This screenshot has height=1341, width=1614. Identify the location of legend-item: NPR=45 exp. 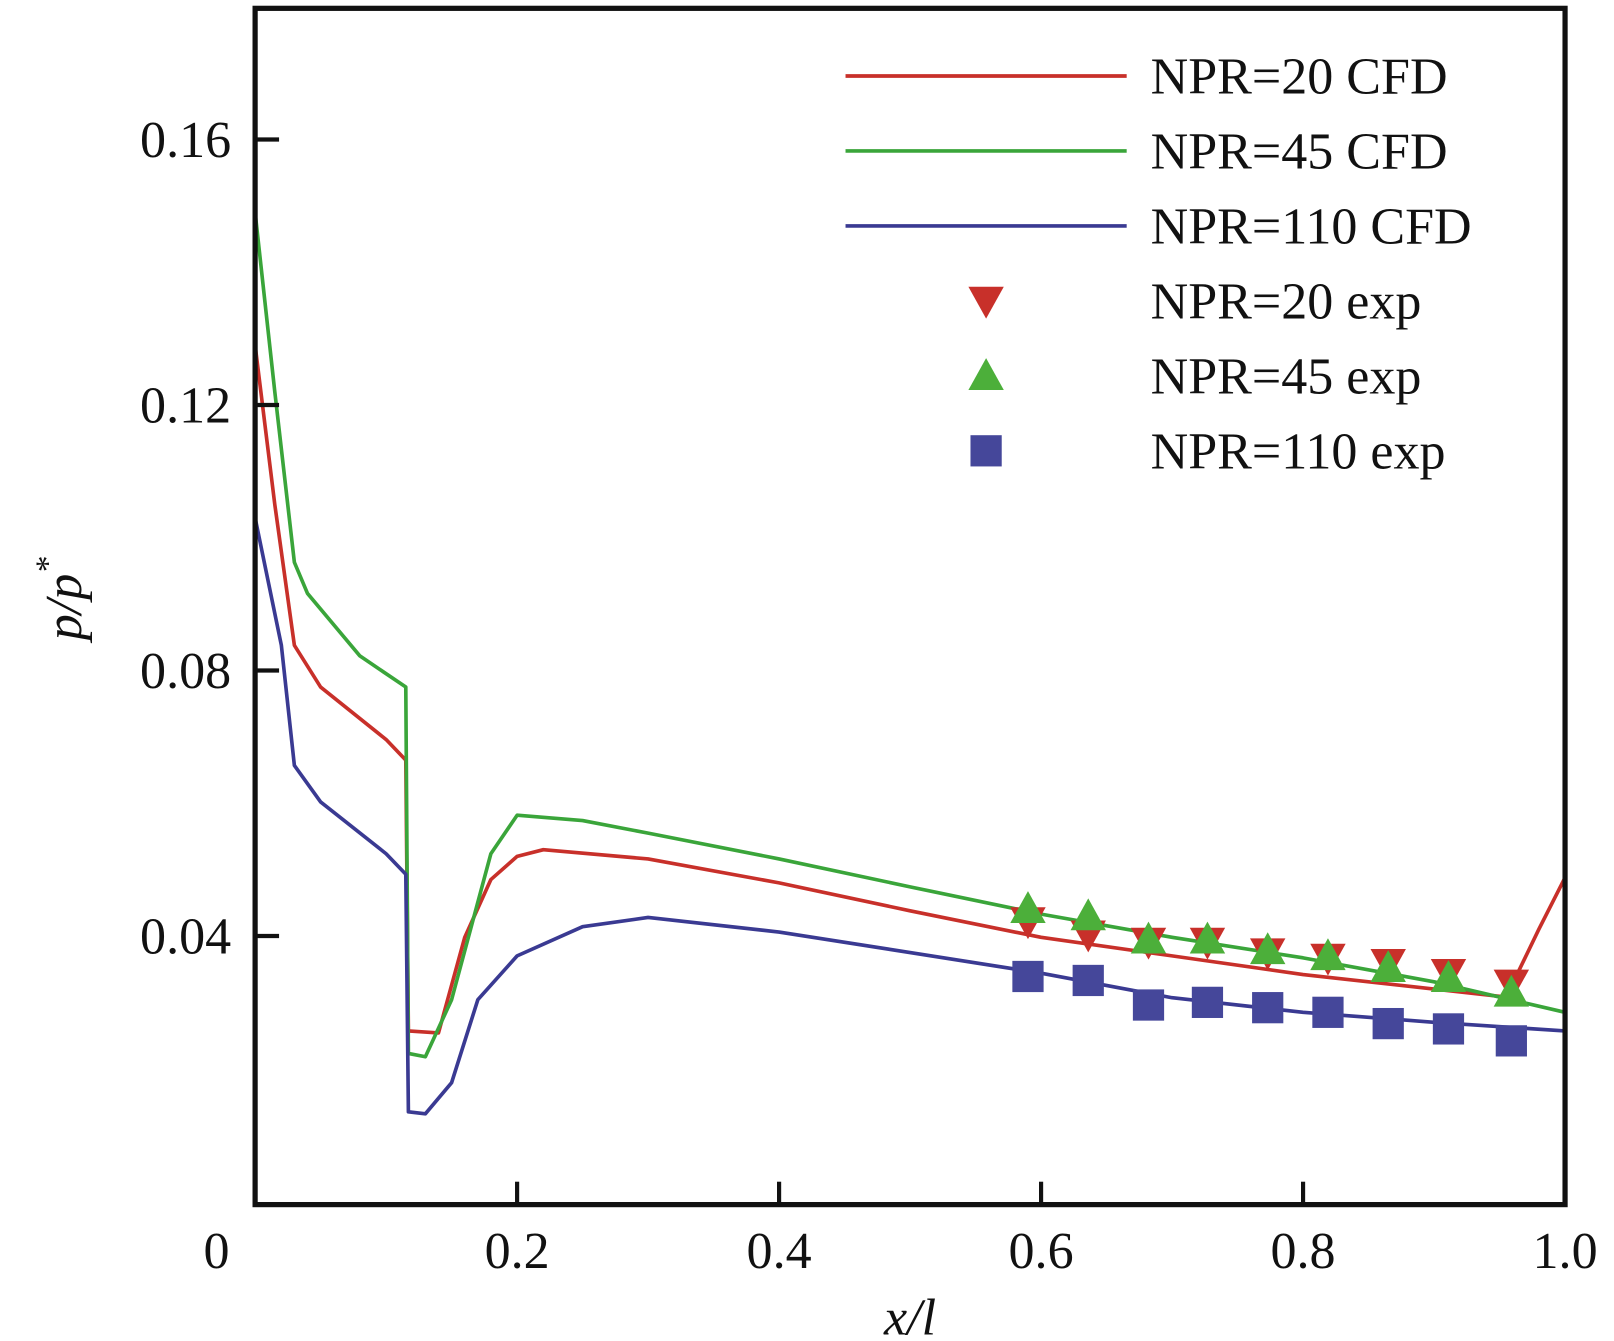
(1194, 377).